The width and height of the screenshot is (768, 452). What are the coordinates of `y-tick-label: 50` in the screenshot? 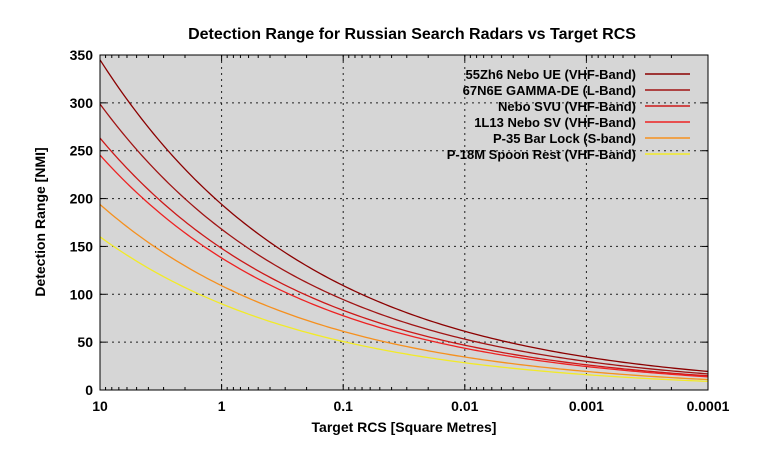 It's located at (85, 342).